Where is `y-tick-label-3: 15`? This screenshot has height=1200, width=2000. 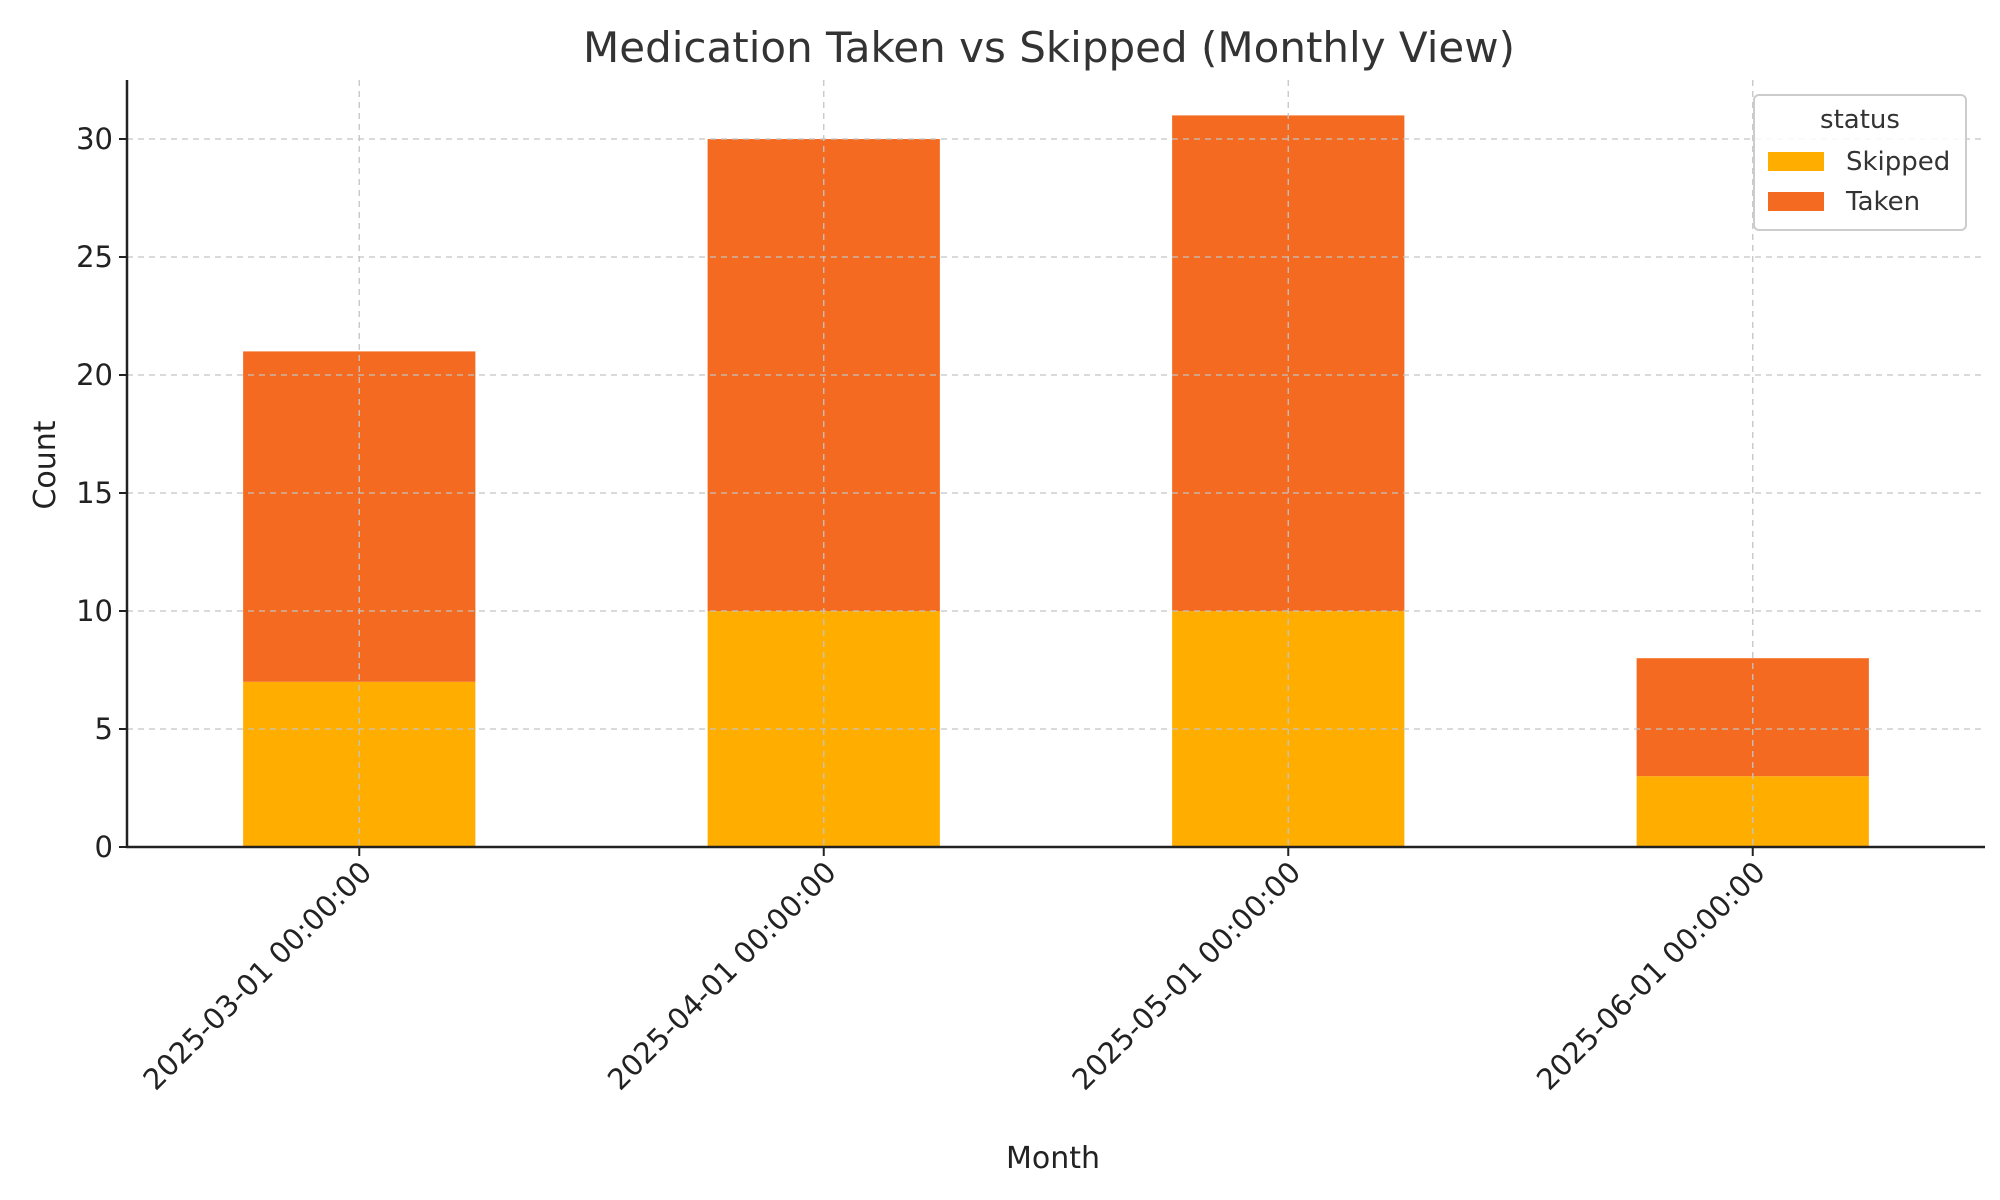
y-tick-label-3: 15 is located at coordinates (94, 493).